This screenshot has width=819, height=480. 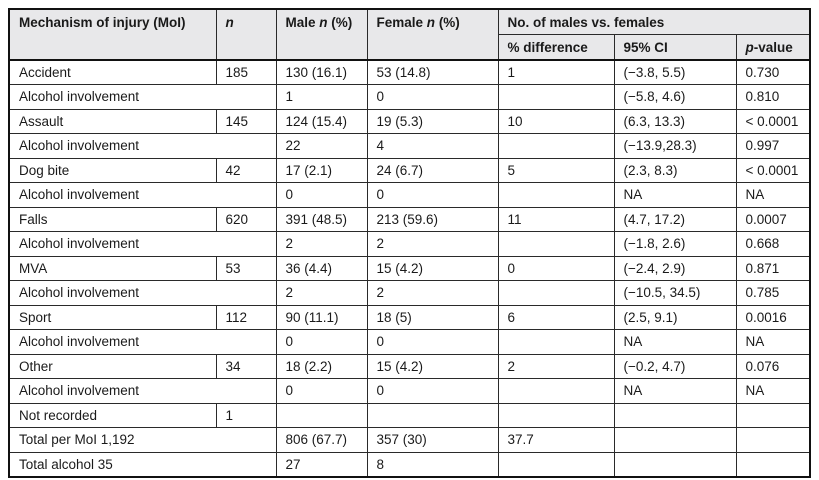 What do you see at coordinates (321, 464) in the screenshot?
I see `cell-male: 27` at bounding box center [321, 464].